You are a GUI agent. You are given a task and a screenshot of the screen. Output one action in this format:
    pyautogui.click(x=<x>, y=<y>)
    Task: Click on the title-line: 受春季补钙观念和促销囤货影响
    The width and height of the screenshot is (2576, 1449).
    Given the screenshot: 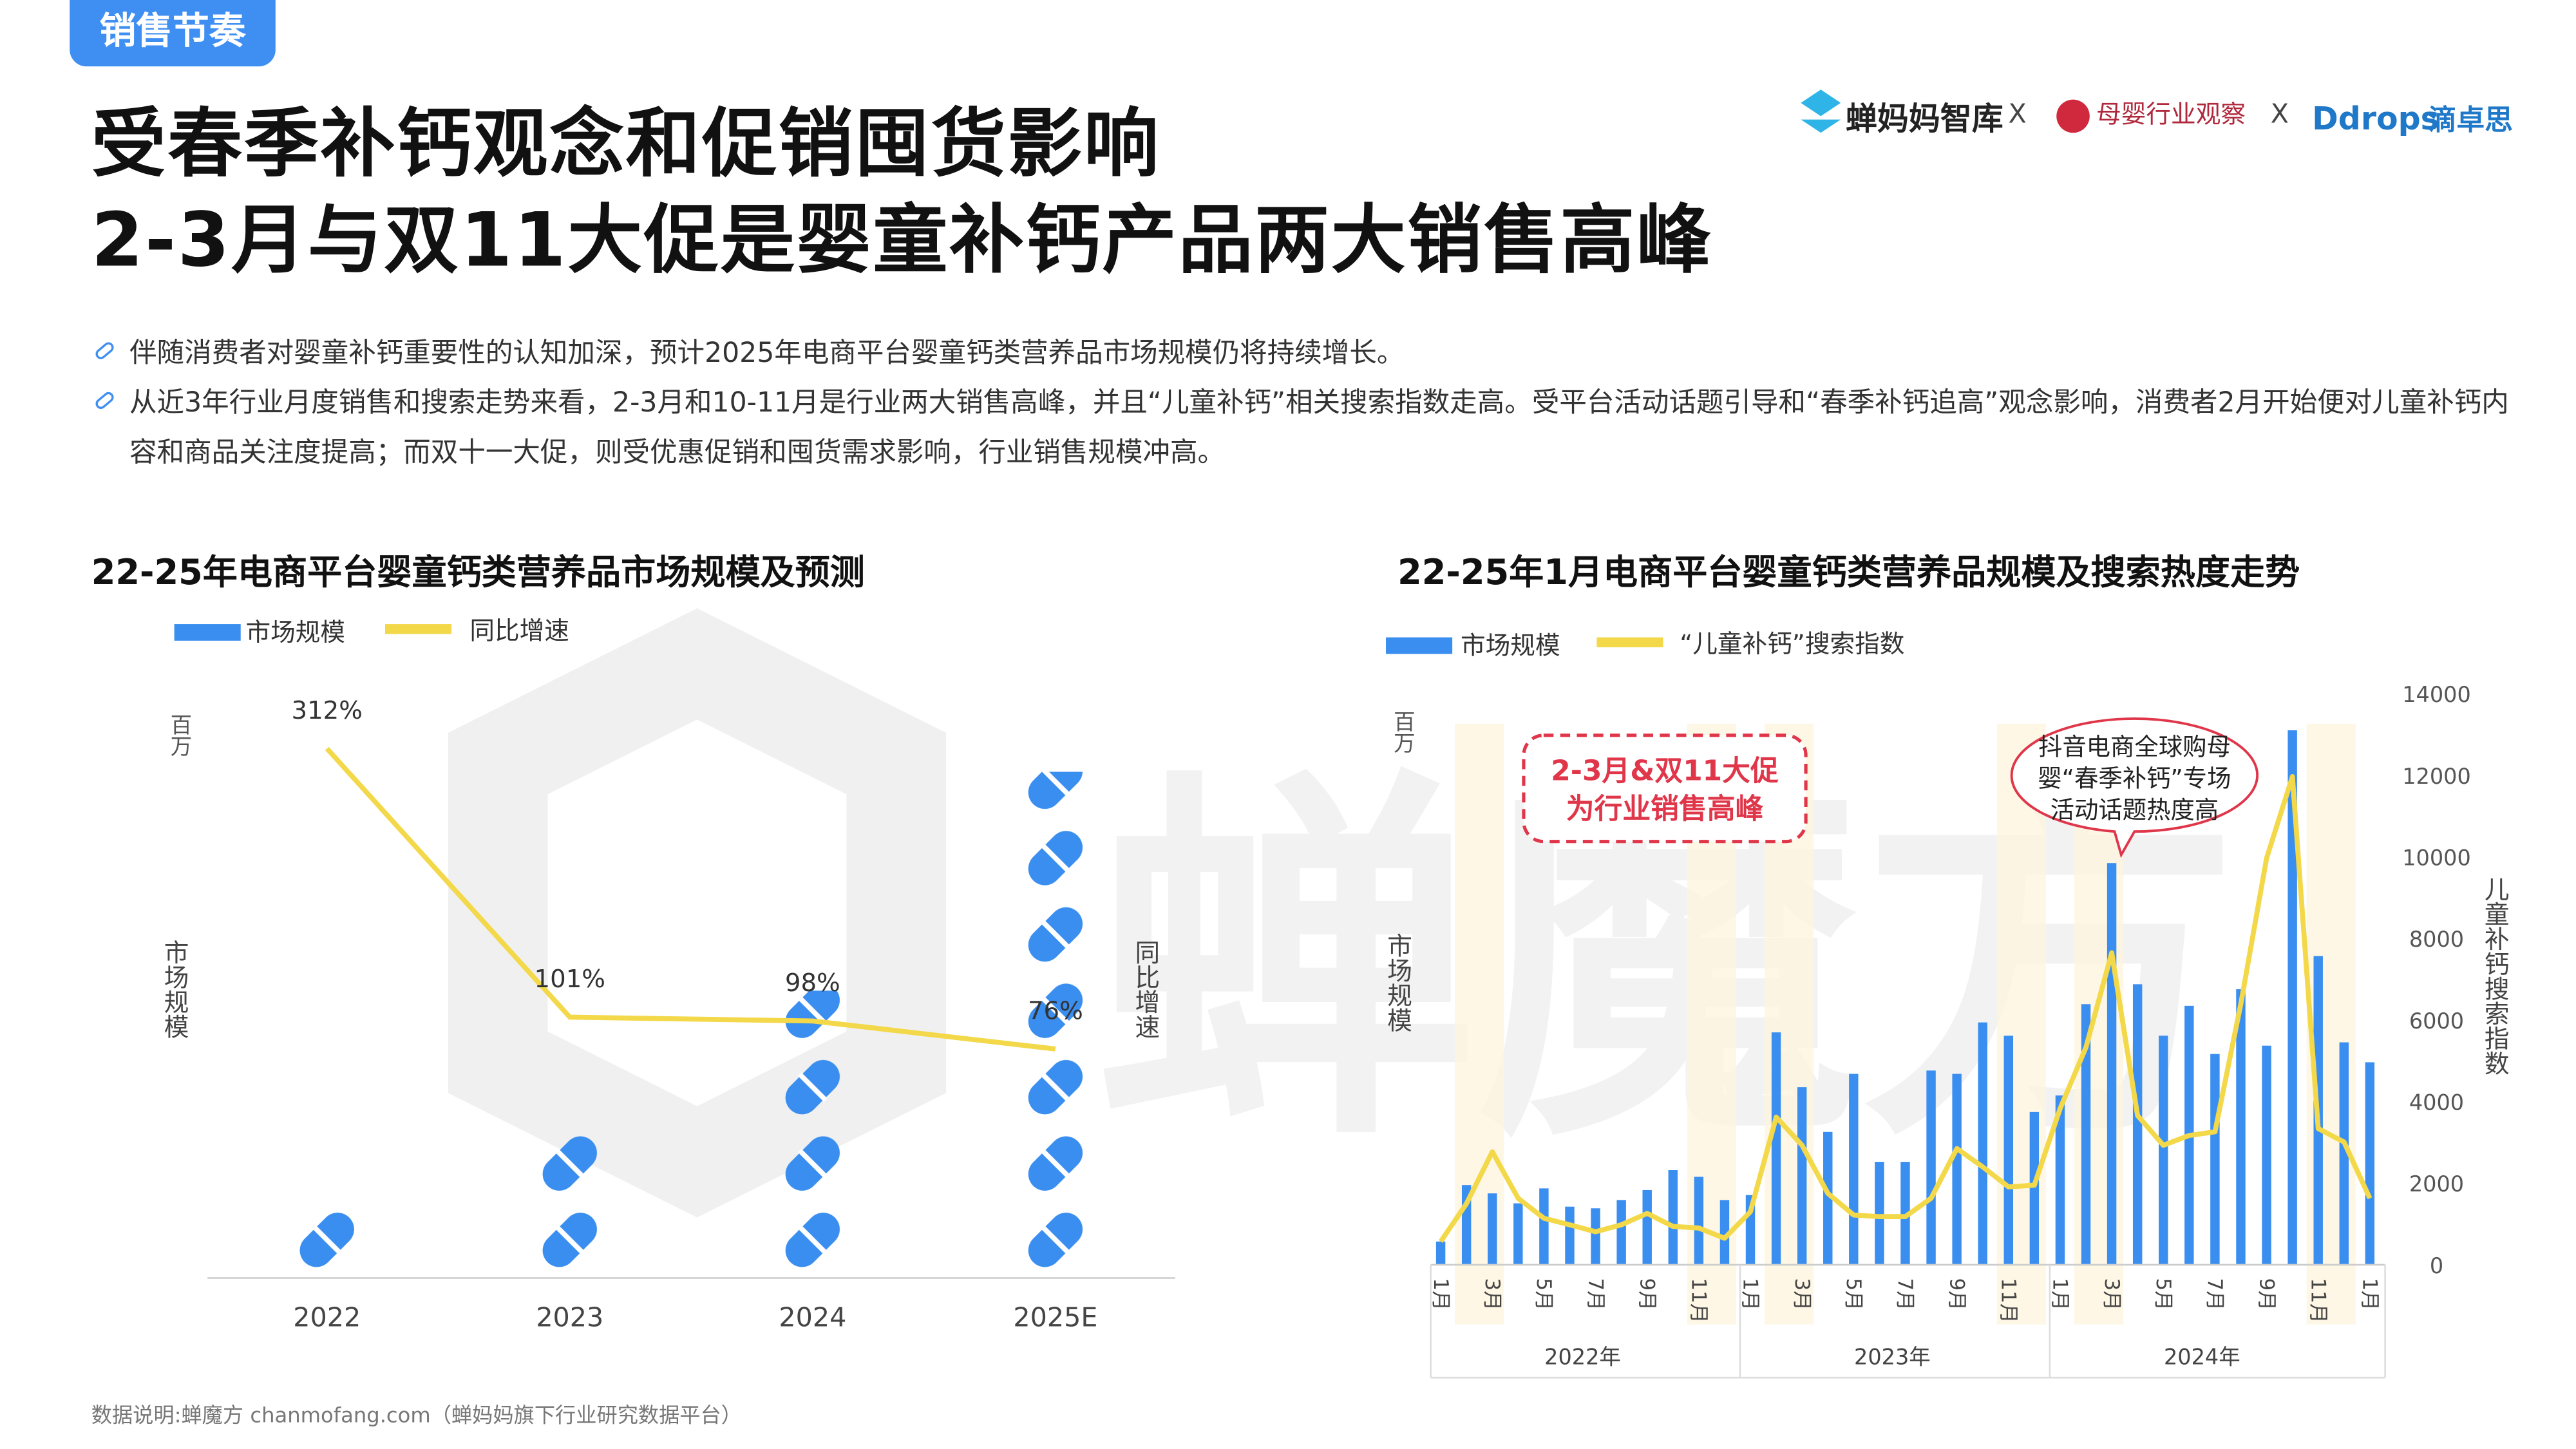 What is the action you would take?
    pyautogui.click(x=625, y=143)
    